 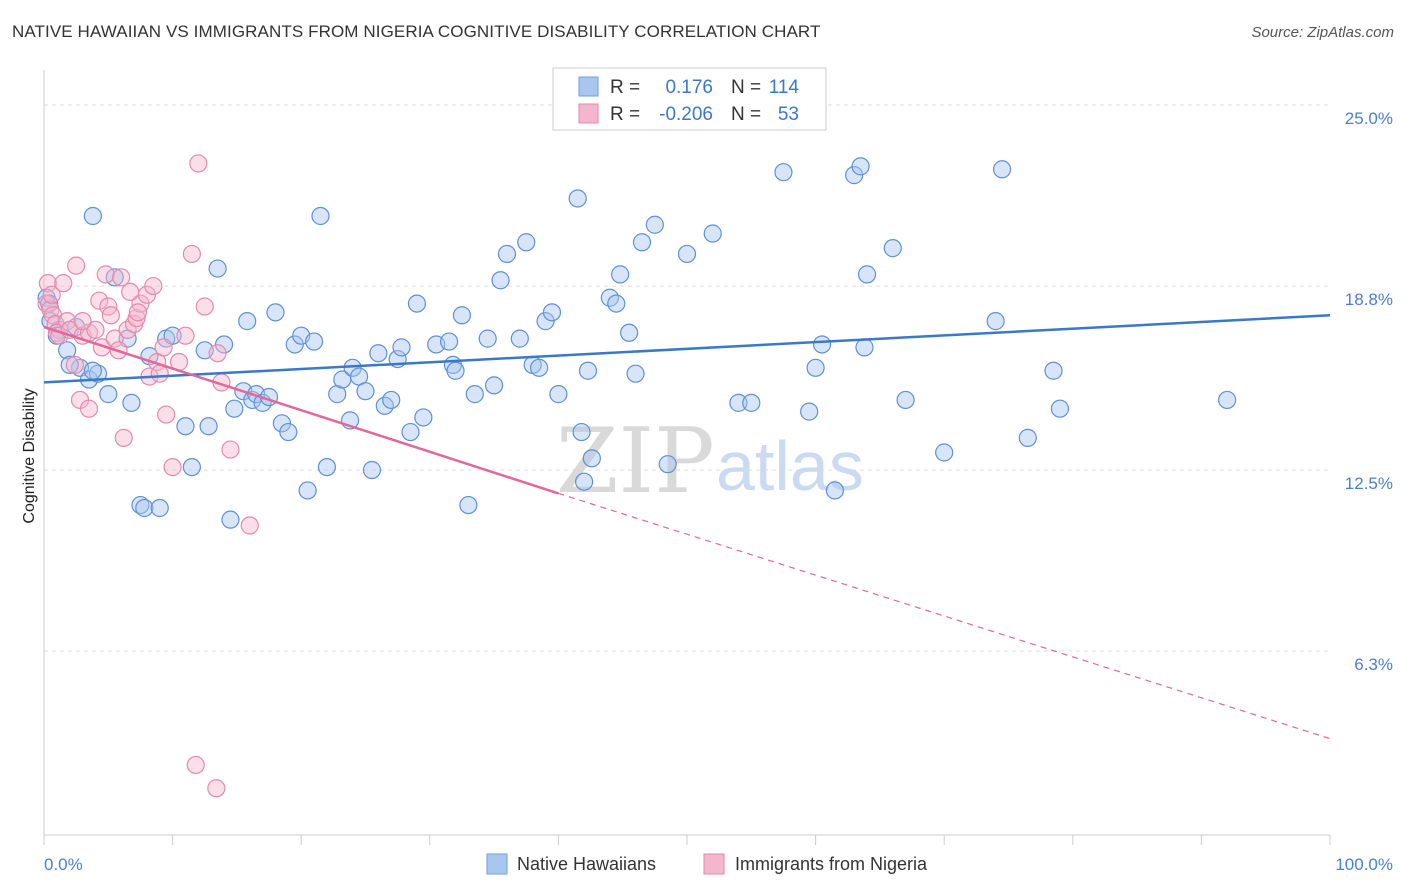 What do you see at coordinates (625, 87) in the screenshot?
I see `legend-r-label-1: R =` at bounding box center [625, 87].